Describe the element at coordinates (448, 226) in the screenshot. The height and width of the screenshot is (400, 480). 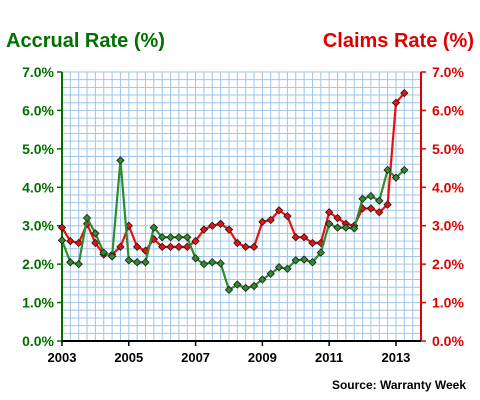
I see `right-y-tick-label: 3.0%` at that location.